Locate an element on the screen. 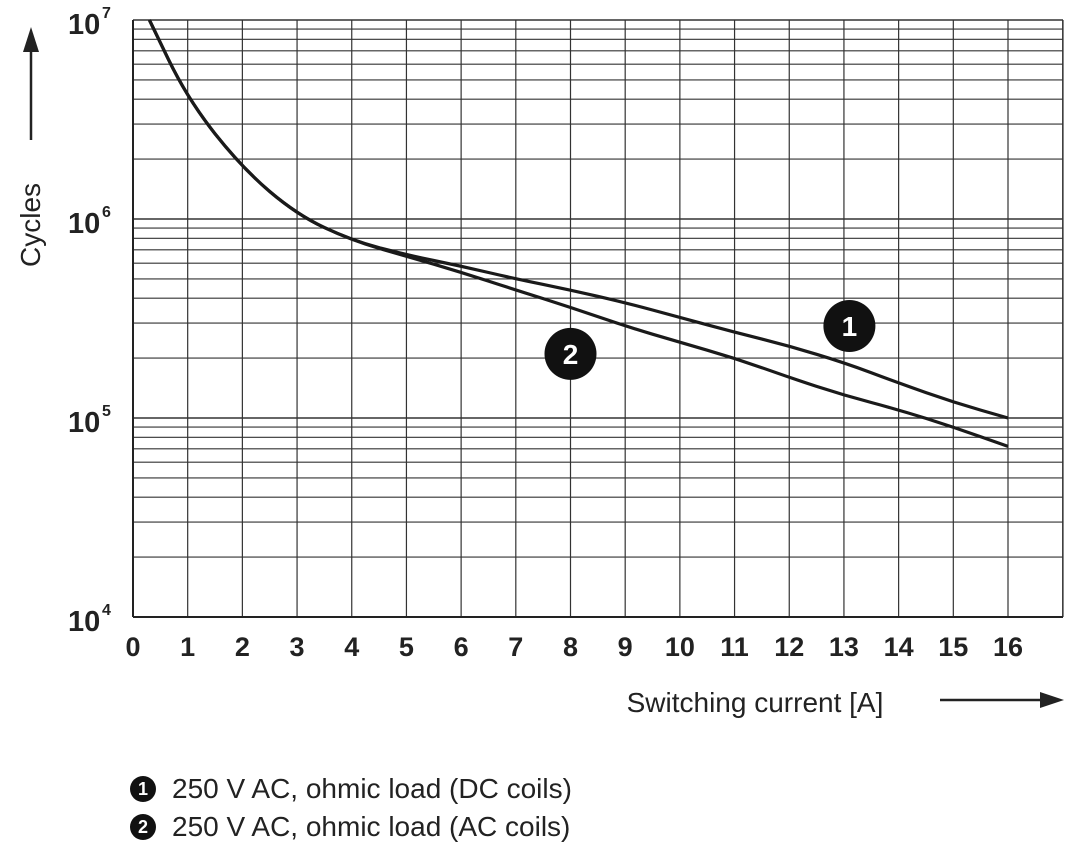 The height and width of the screenshot is (855, 1073). x-tick-label: 1 is located at coordinates (187, 647).